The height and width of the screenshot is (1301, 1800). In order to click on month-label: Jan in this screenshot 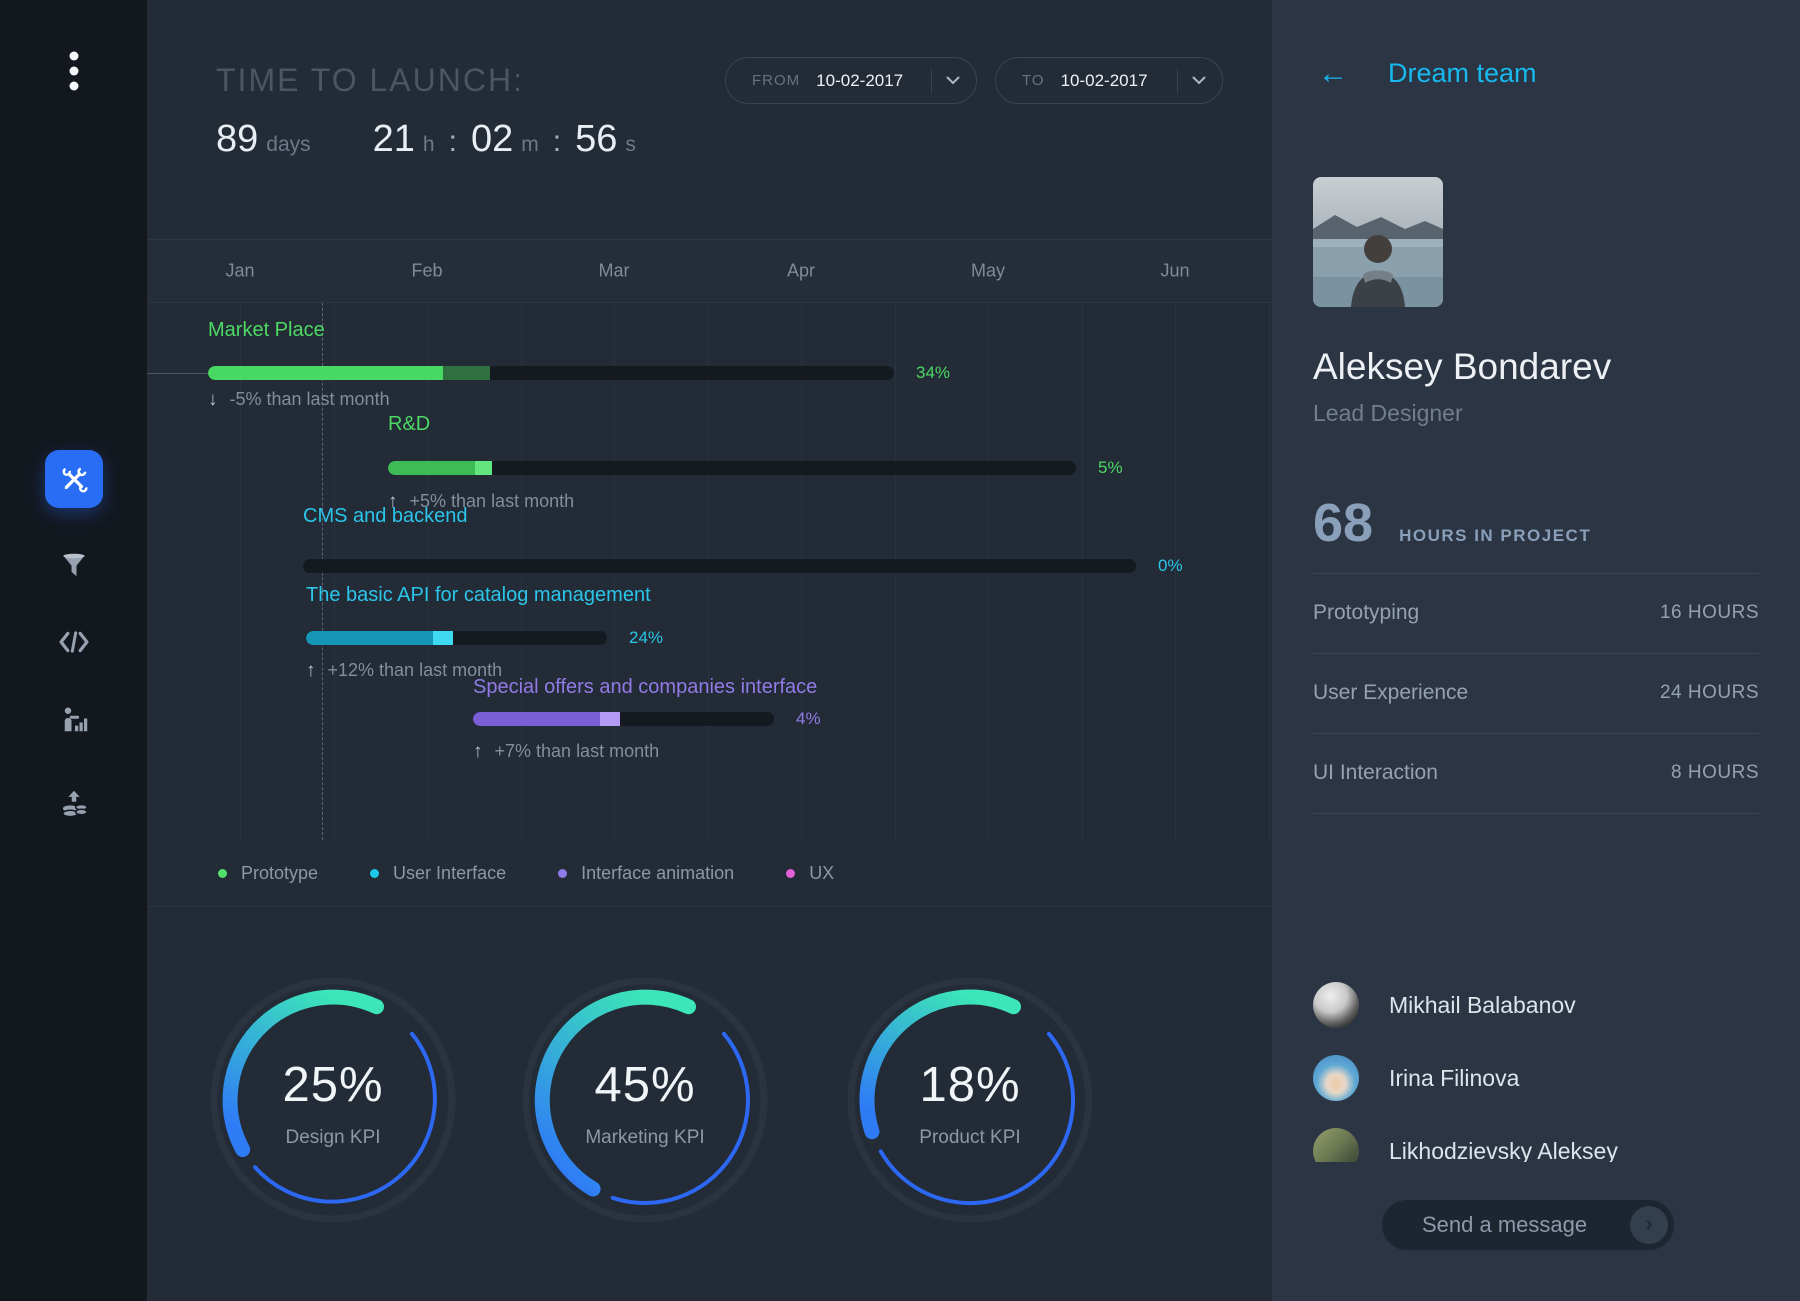, I will do `click(240, 270)`.